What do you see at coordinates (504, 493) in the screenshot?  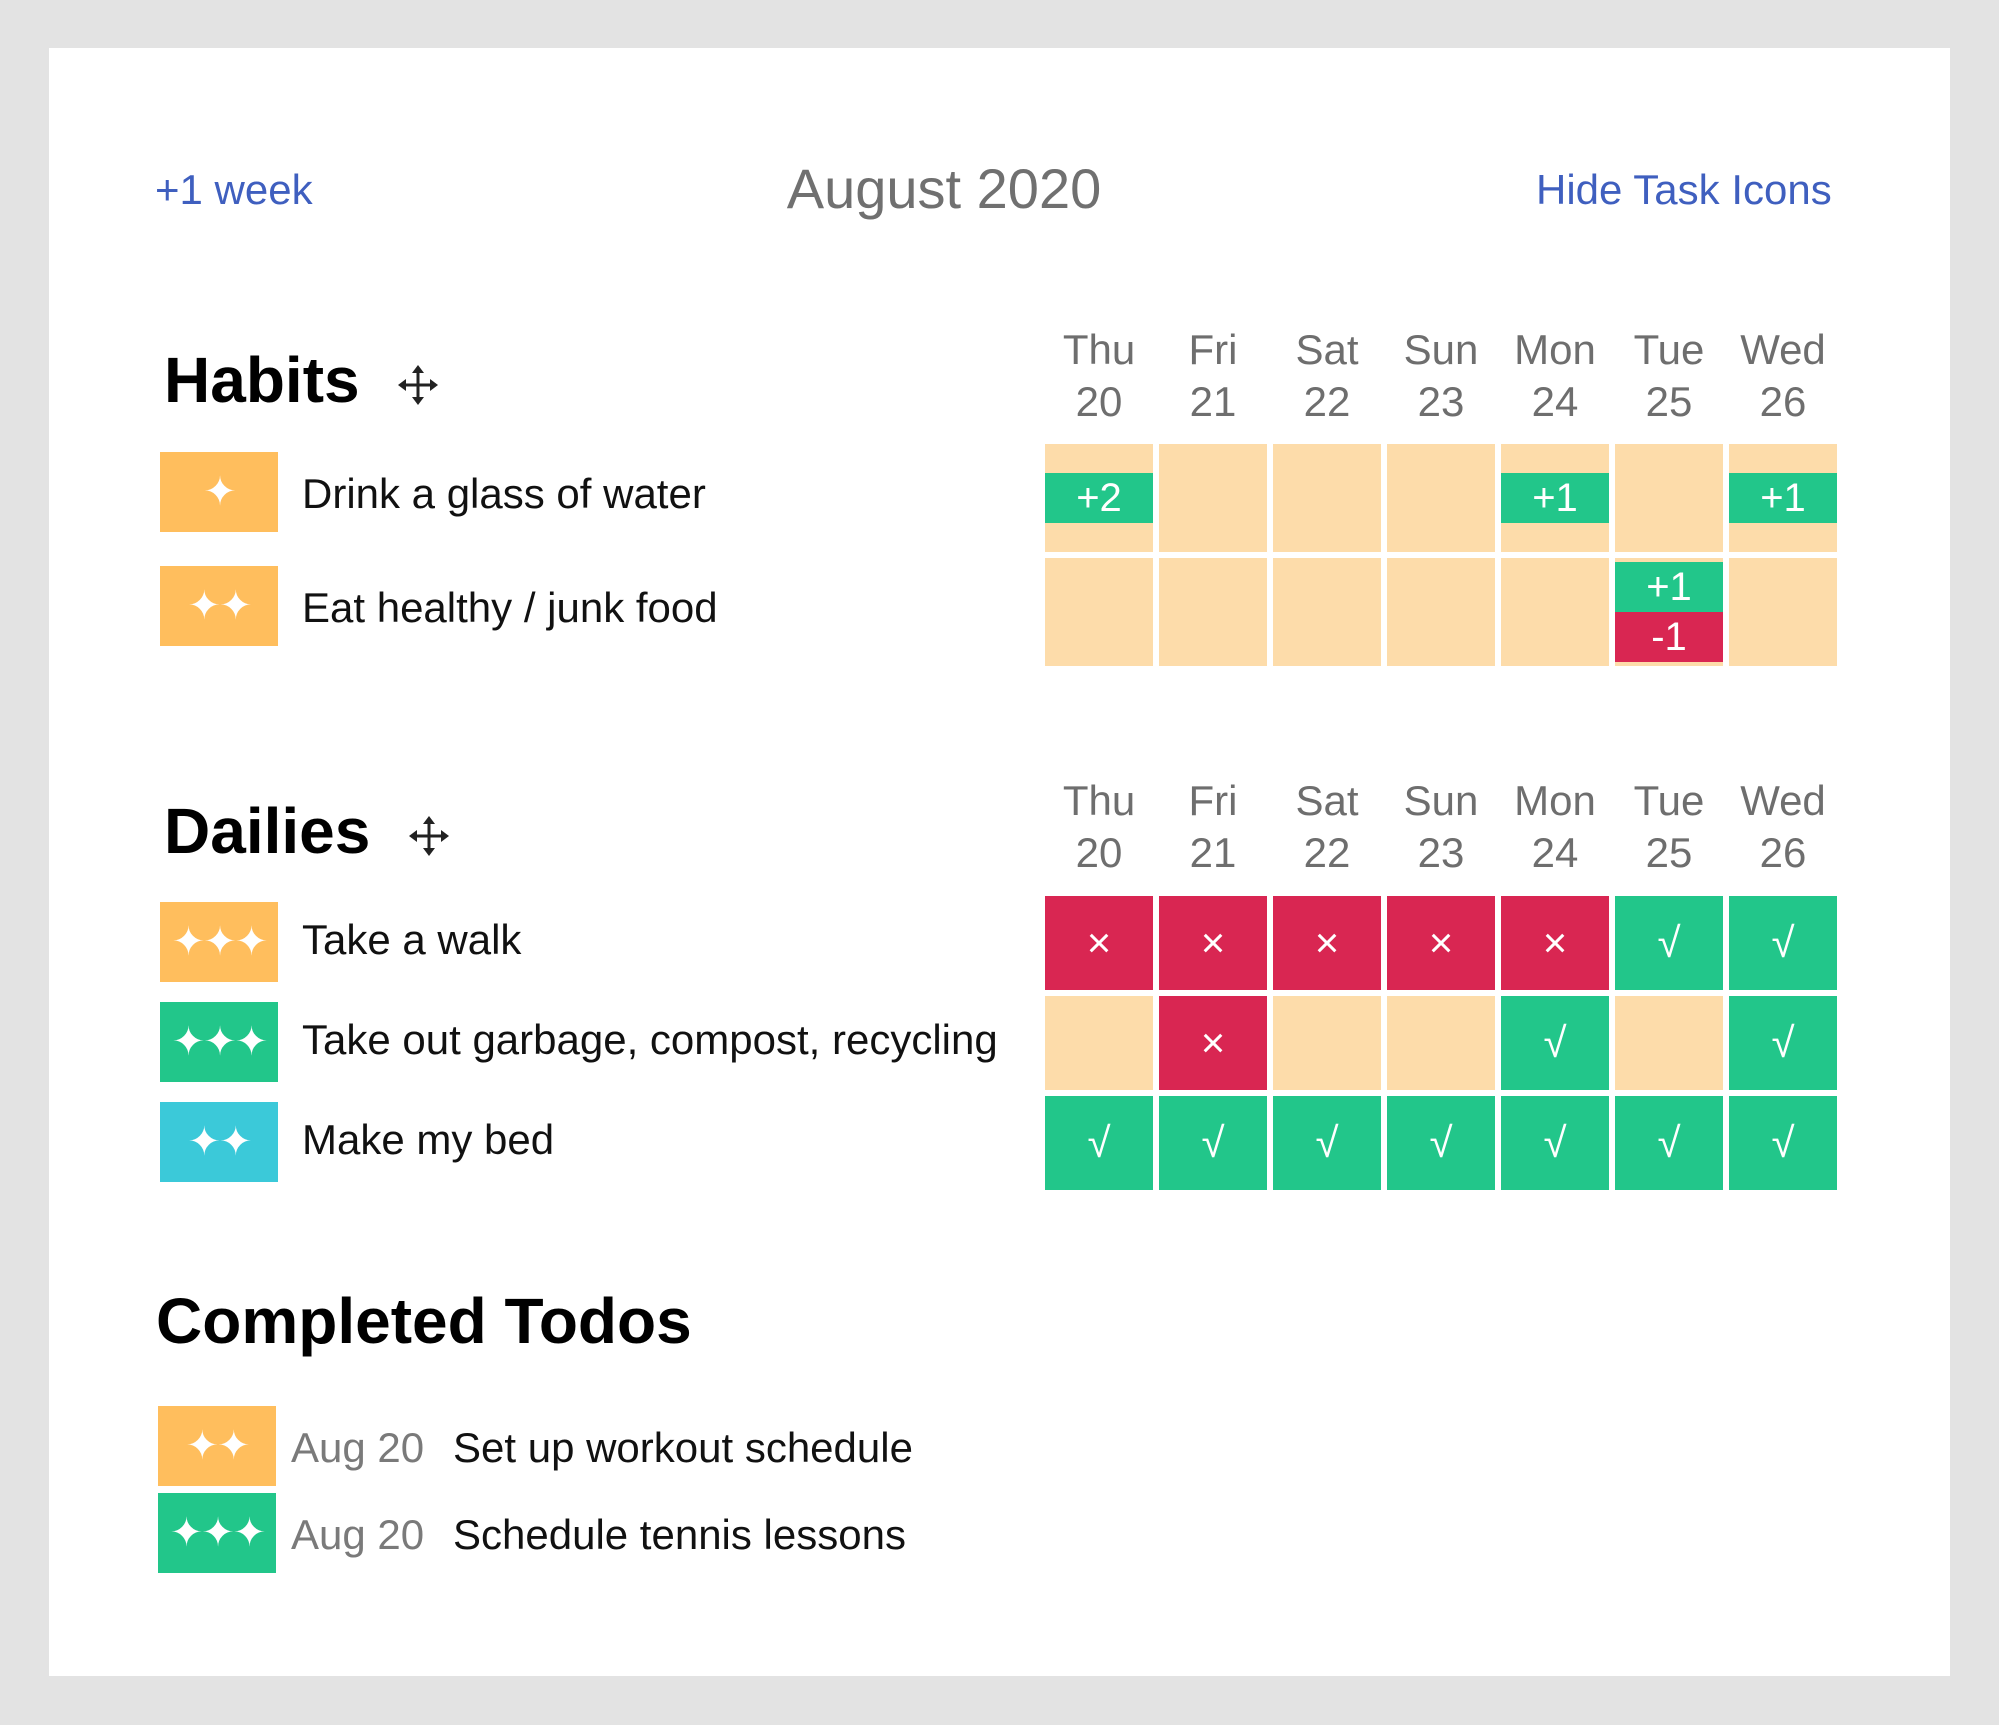 I see `habit-label: Drink a glass of water` at bounding box center [504, 493].